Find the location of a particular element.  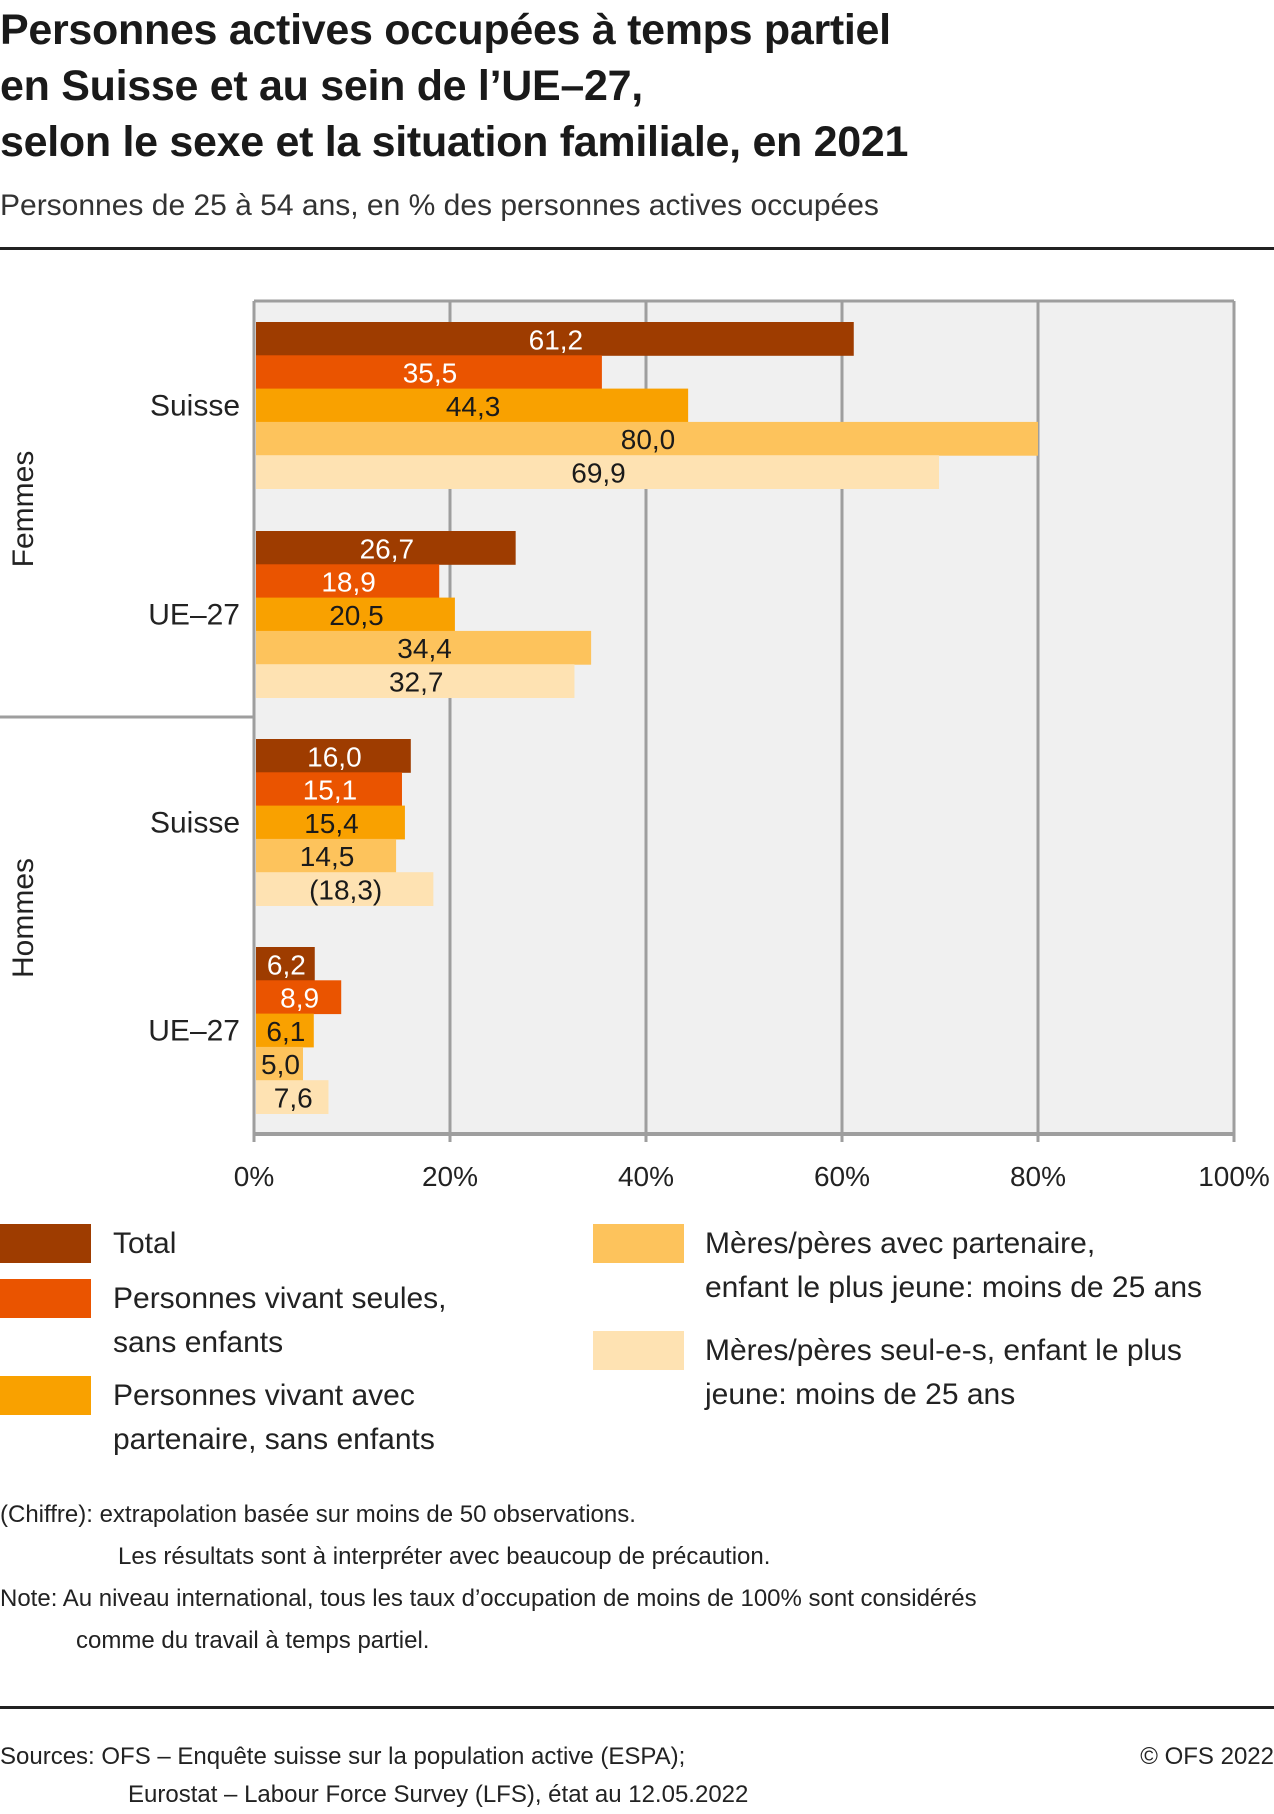

data-label: 18,9 is located at coordinates (348, 582).